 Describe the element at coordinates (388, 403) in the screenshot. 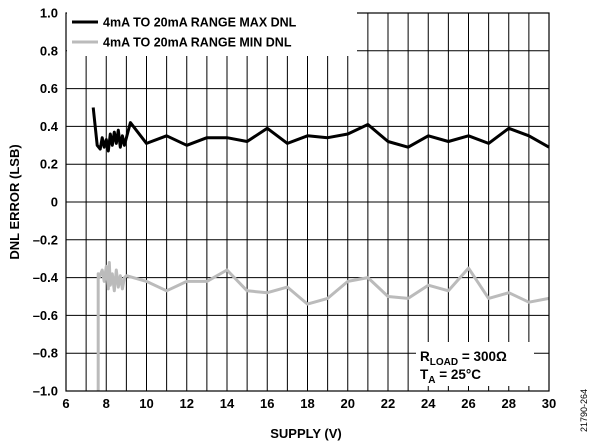

I see `x-tick-label: 22` at that location.